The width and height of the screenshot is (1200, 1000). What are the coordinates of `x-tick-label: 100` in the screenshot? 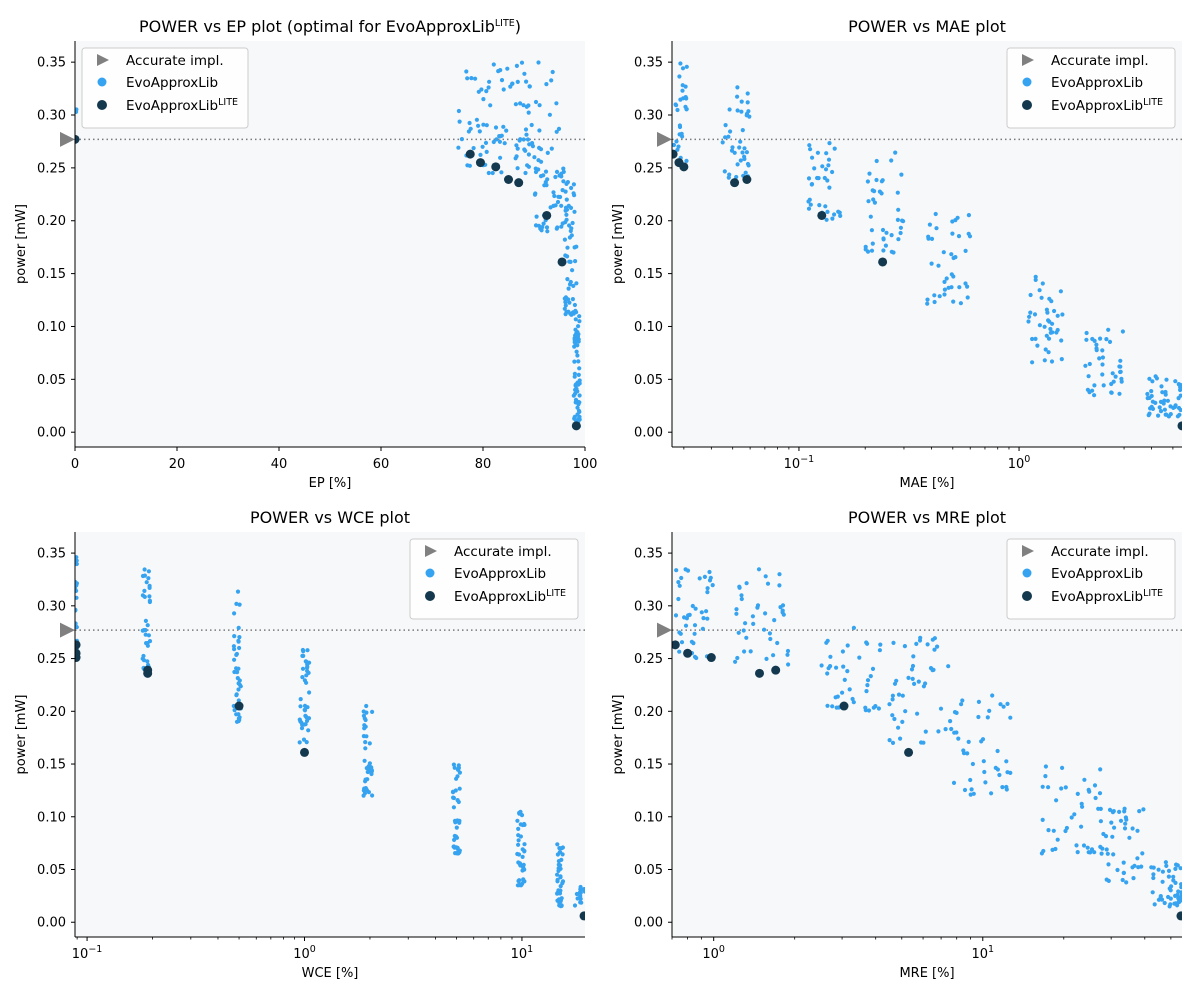 It's located at (1019, 463).